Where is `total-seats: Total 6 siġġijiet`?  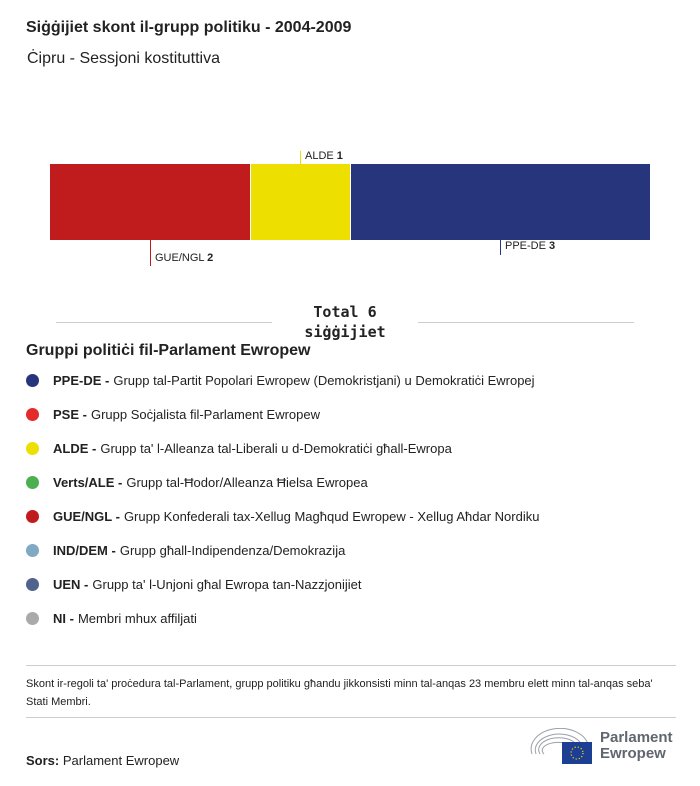
total-seats: Total 6 siġġijiet is located at coordinates (345, 322).